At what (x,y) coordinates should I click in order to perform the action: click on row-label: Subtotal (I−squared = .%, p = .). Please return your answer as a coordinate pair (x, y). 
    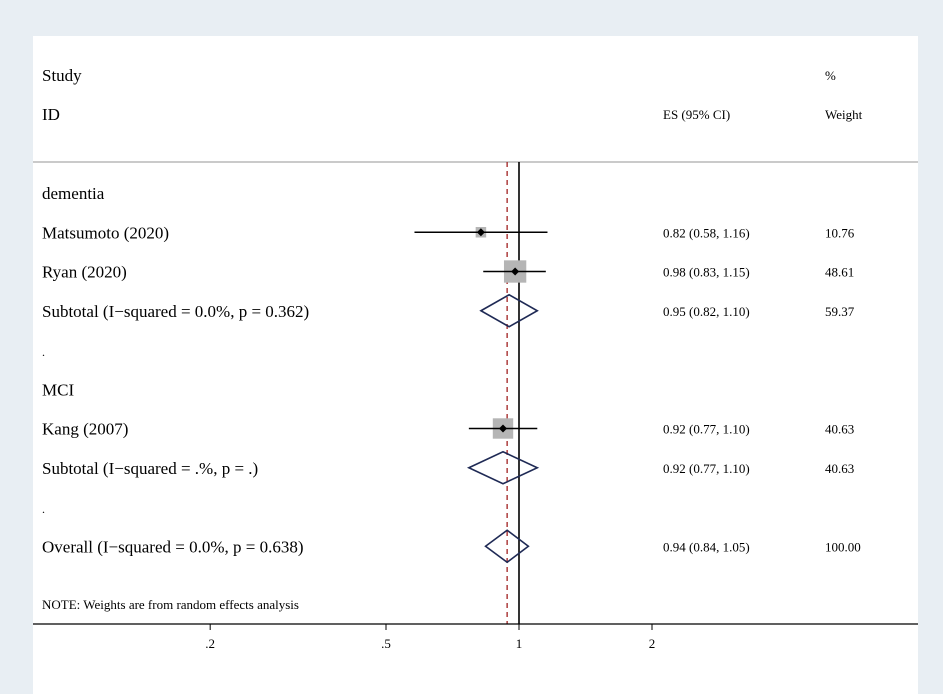
    Looking at the image, I should click on (150, 468).